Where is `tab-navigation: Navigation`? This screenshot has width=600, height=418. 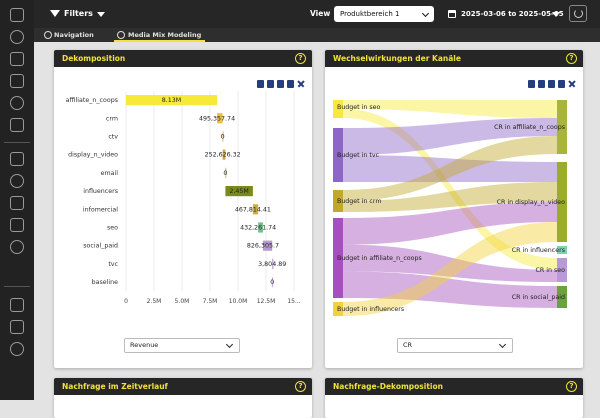
tab-navigation: Navigation is located at coordinates (68, 35).